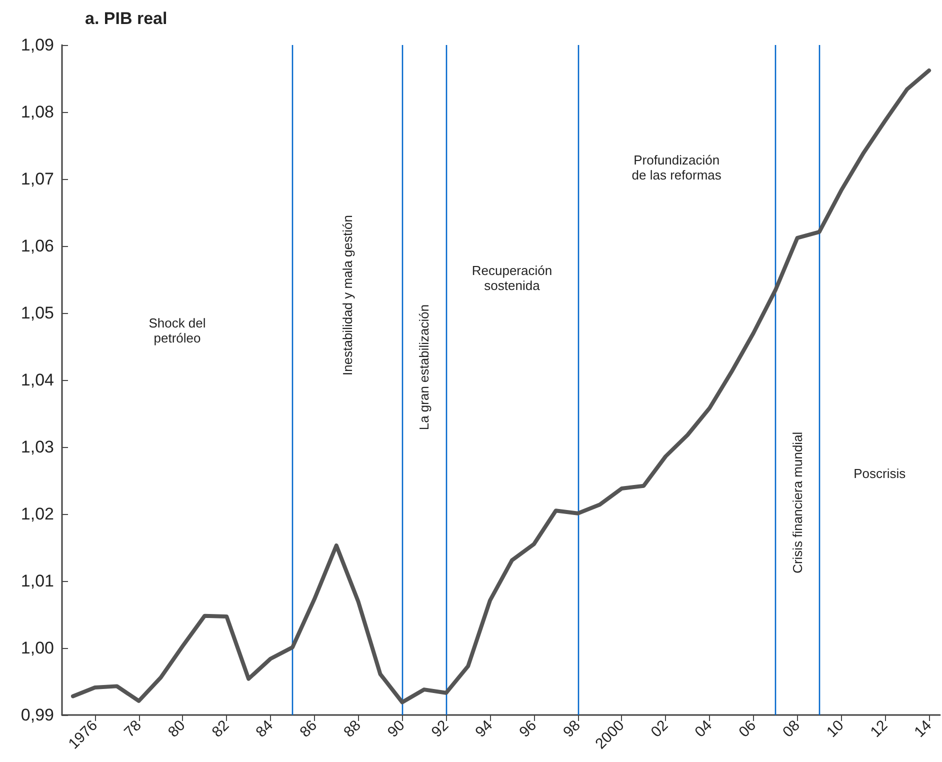 Image resolution: width=942 pixels, height=762 pixels. What do you see at coordinates (37, 514) in the screenshot?
I see `y-tick-label: 1,02` at bounding box center [37, 514].